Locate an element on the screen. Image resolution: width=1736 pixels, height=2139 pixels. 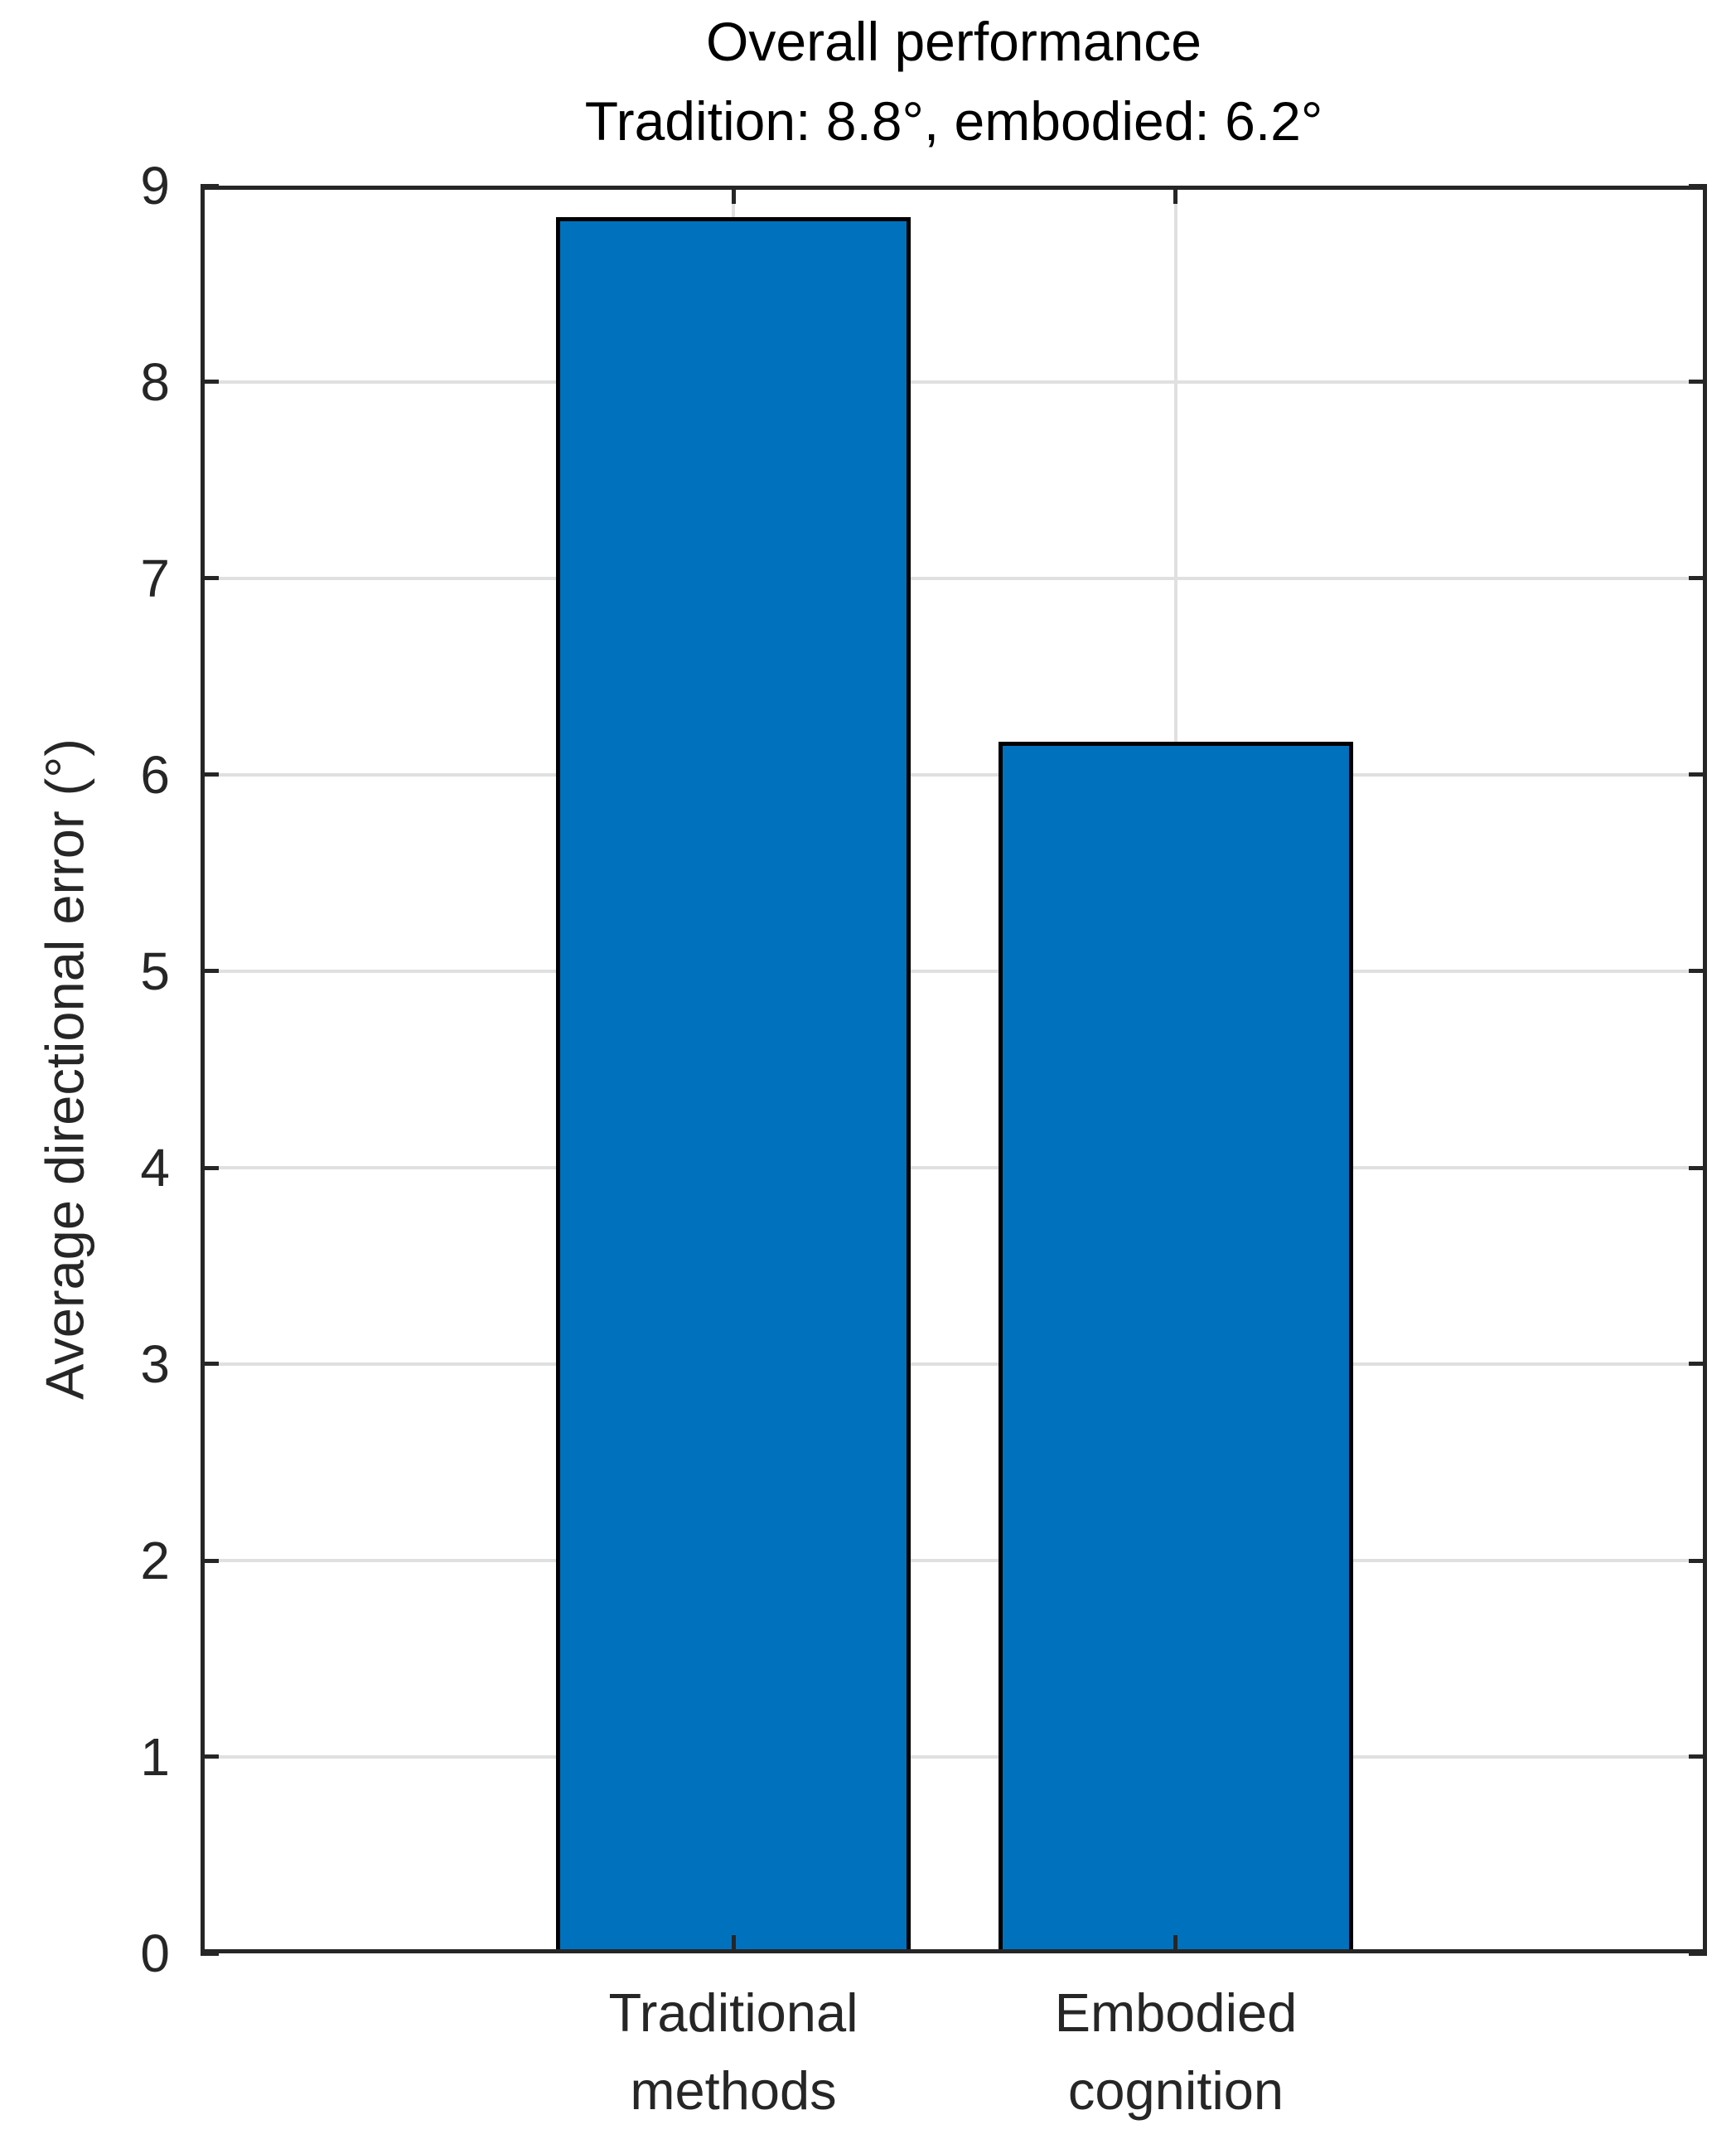
y-tick-label: 1 is located at coordinates (155, 1757).